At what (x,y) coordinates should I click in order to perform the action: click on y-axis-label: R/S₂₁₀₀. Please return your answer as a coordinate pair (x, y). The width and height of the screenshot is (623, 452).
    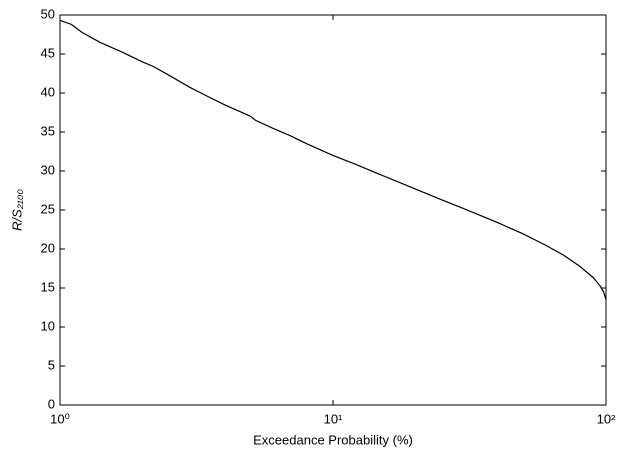
    Looking at the image, I should click on (16, 210).